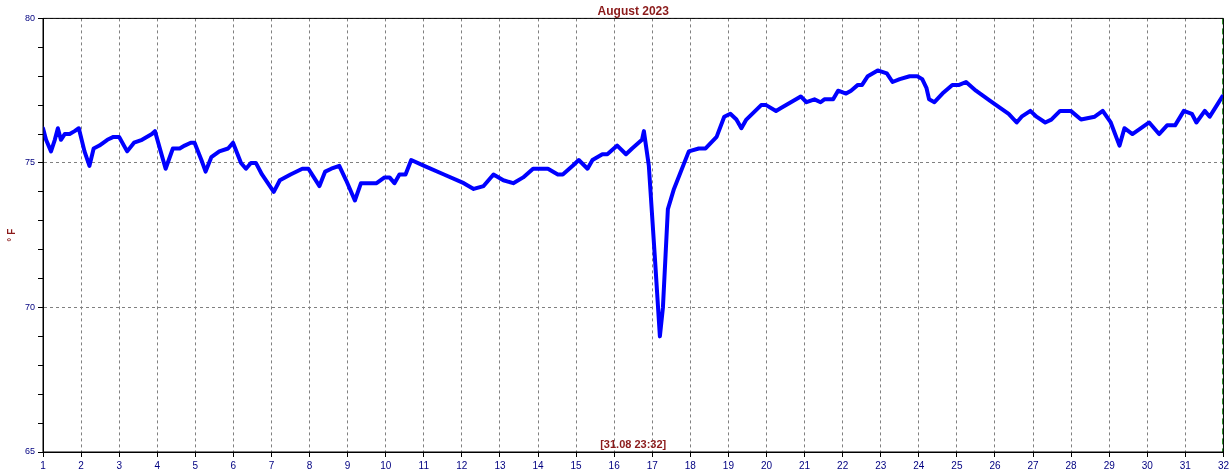 The width and height of the screenshot is (1232, 475). I want to click on x-tick-label: 21, so click(805, 465).